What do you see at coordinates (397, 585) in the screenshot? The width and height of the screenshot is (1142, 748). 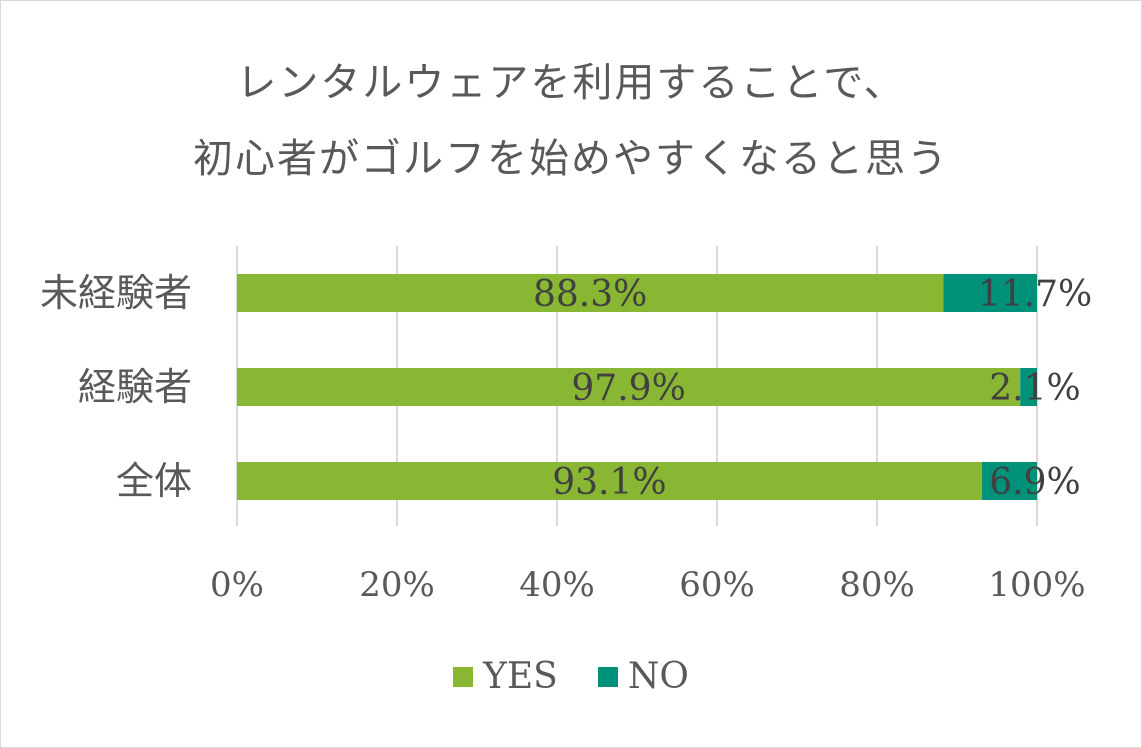 I see `x-tick-label-1: 20%` at bounding box center [397, 585].